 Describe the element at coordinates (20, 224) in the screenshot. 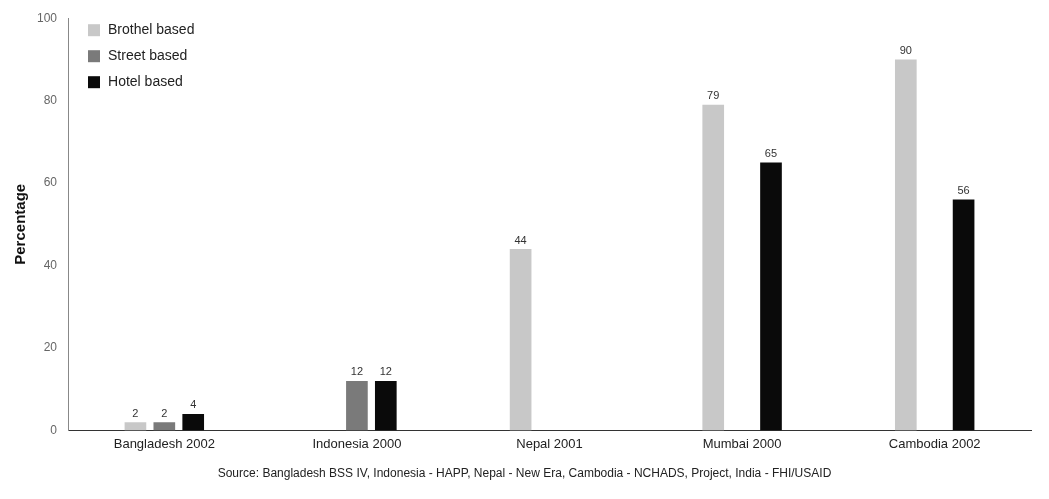

I see `y-axis-title: Percentage` at that location.